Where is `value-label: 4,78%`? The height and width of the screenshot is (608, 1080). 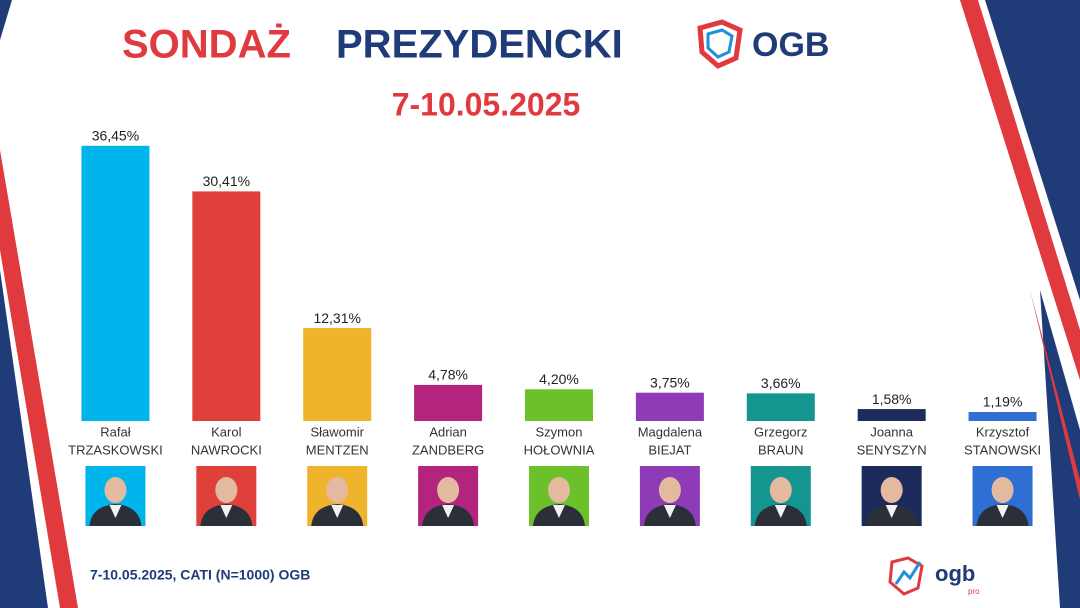 value-label: 4,78% is located at coordinates (448, 375).